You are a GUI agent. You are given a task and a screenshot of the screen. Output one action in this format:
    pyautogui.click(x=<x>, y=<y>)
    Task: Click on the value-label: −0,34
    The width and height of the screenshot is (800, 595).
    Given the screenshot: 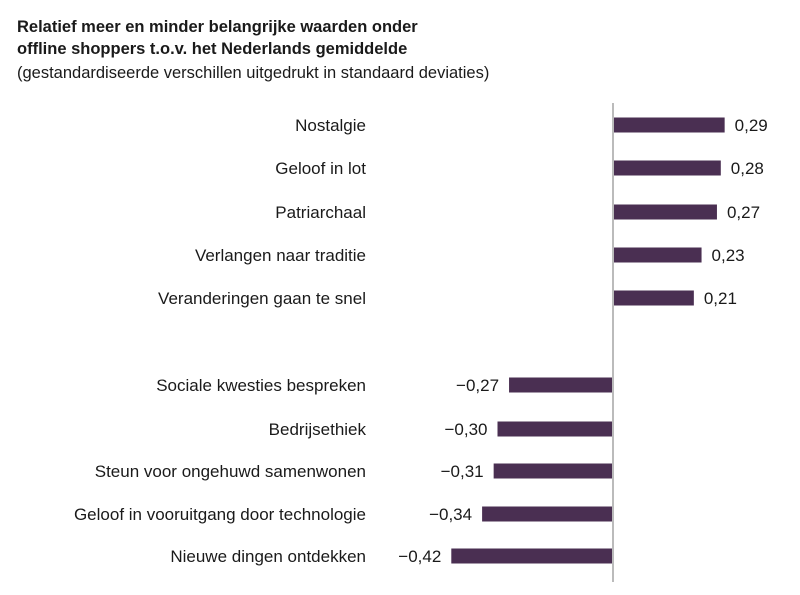 What is the action you would take?
    pyautogui.click(x=450, y=514)
    